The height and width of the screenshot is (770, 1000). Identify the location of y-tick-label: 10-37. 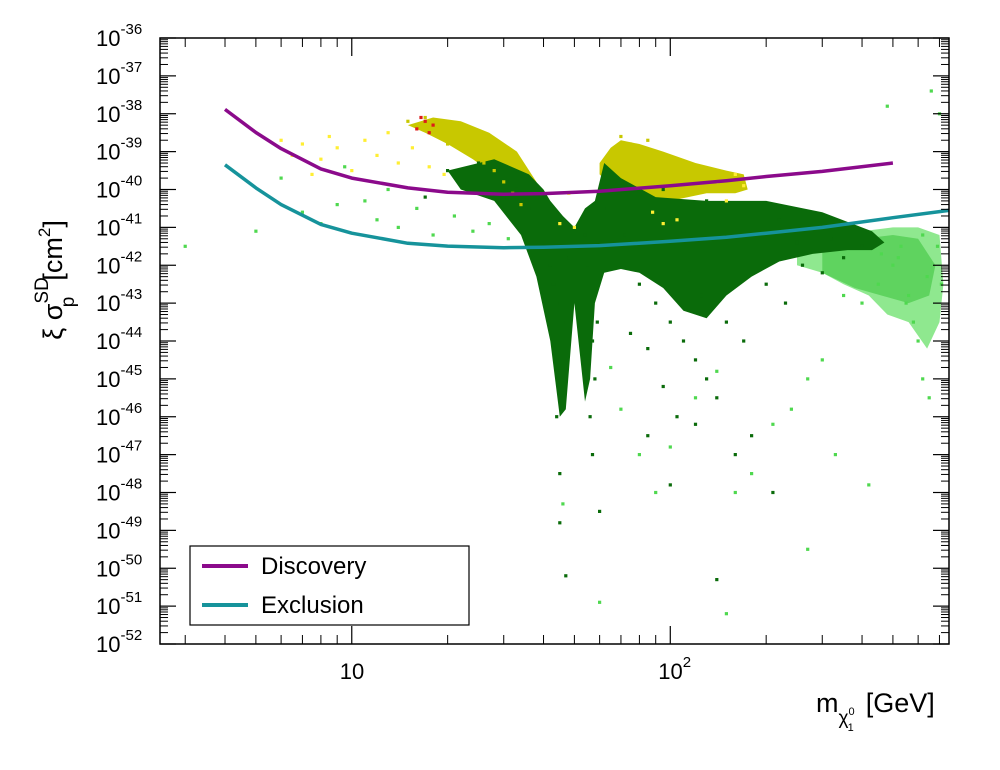
(119, 74).